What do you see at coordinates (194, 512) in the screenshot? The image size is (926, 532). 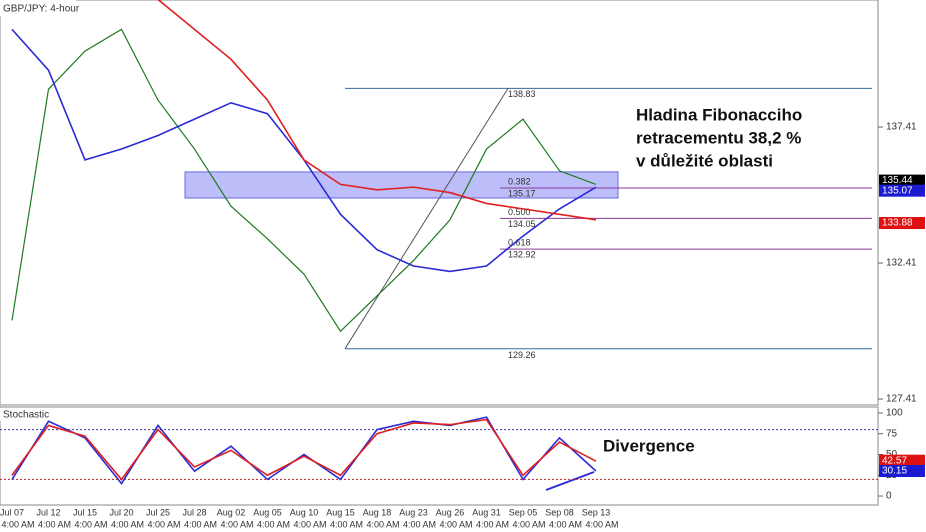 I see `x-tick-label: Jul 28` at bounding box center [194, 512].